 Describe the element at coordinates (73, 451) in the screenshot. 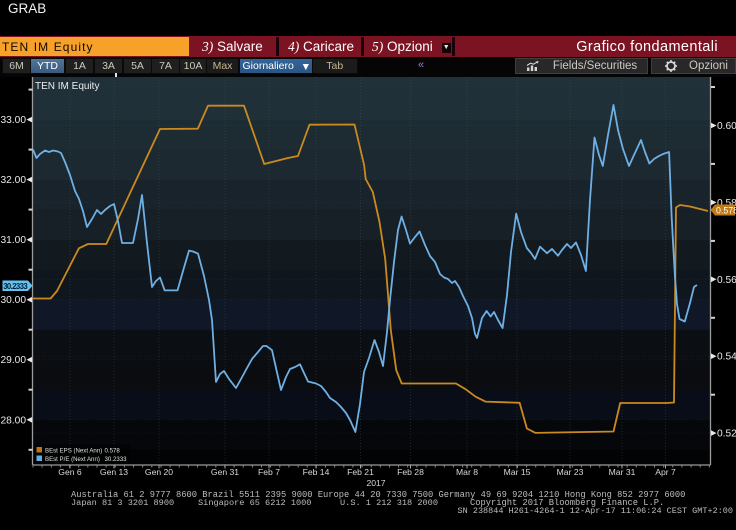

I see `svg-text: BEst EPS (Next Ann)` at that location.